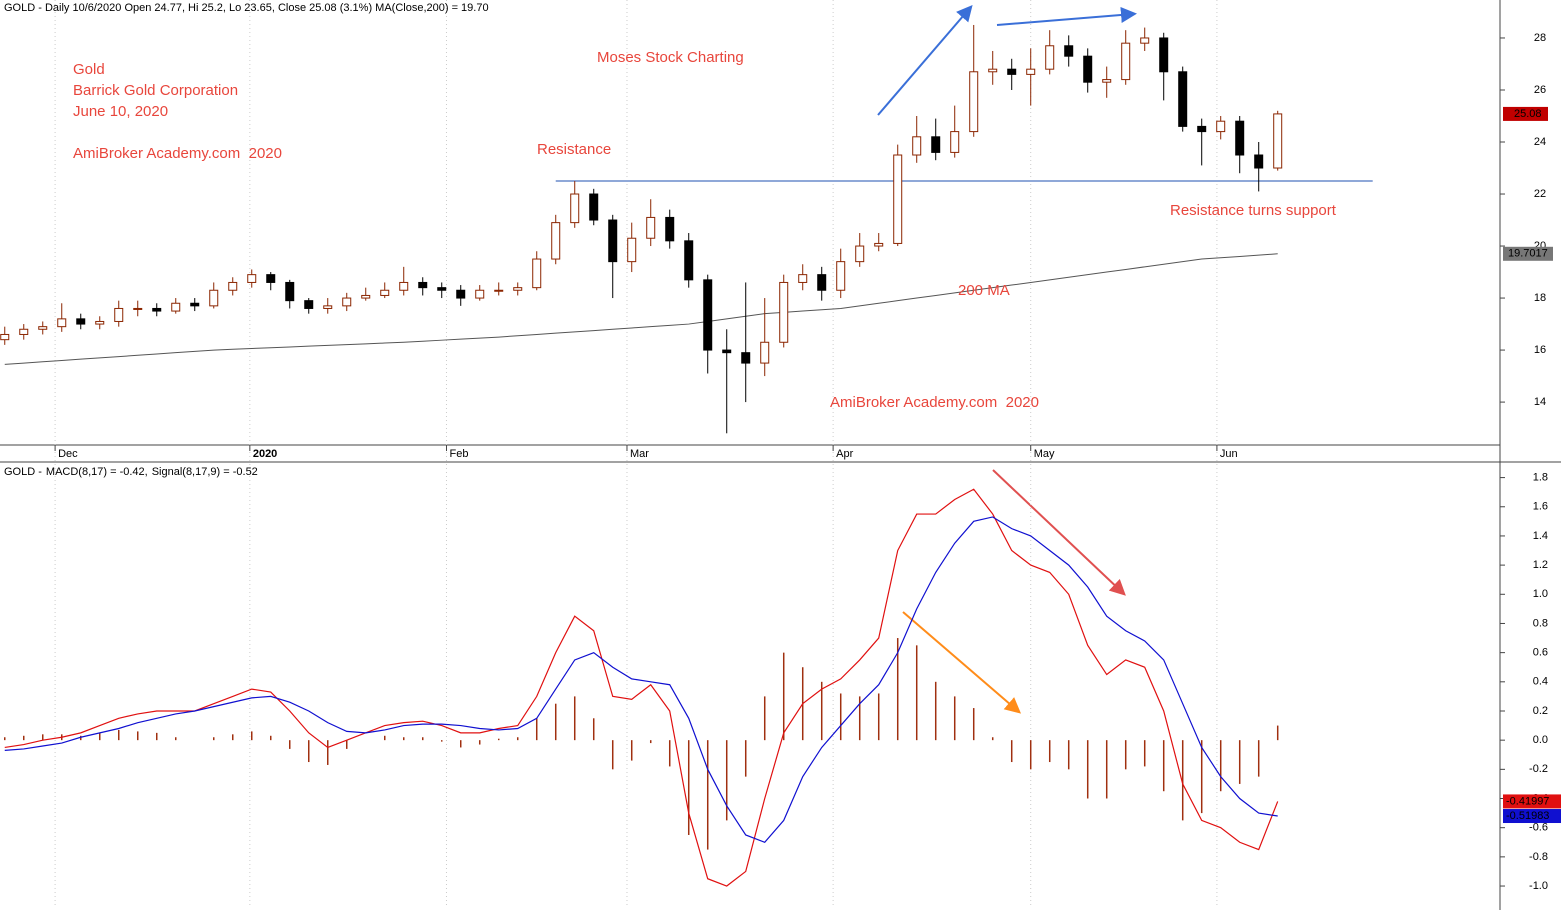  What do you see at coordinates (1540, 38) in the screenshot?
I see `y-tick-label: 28` at bounding box center [1540, 38].